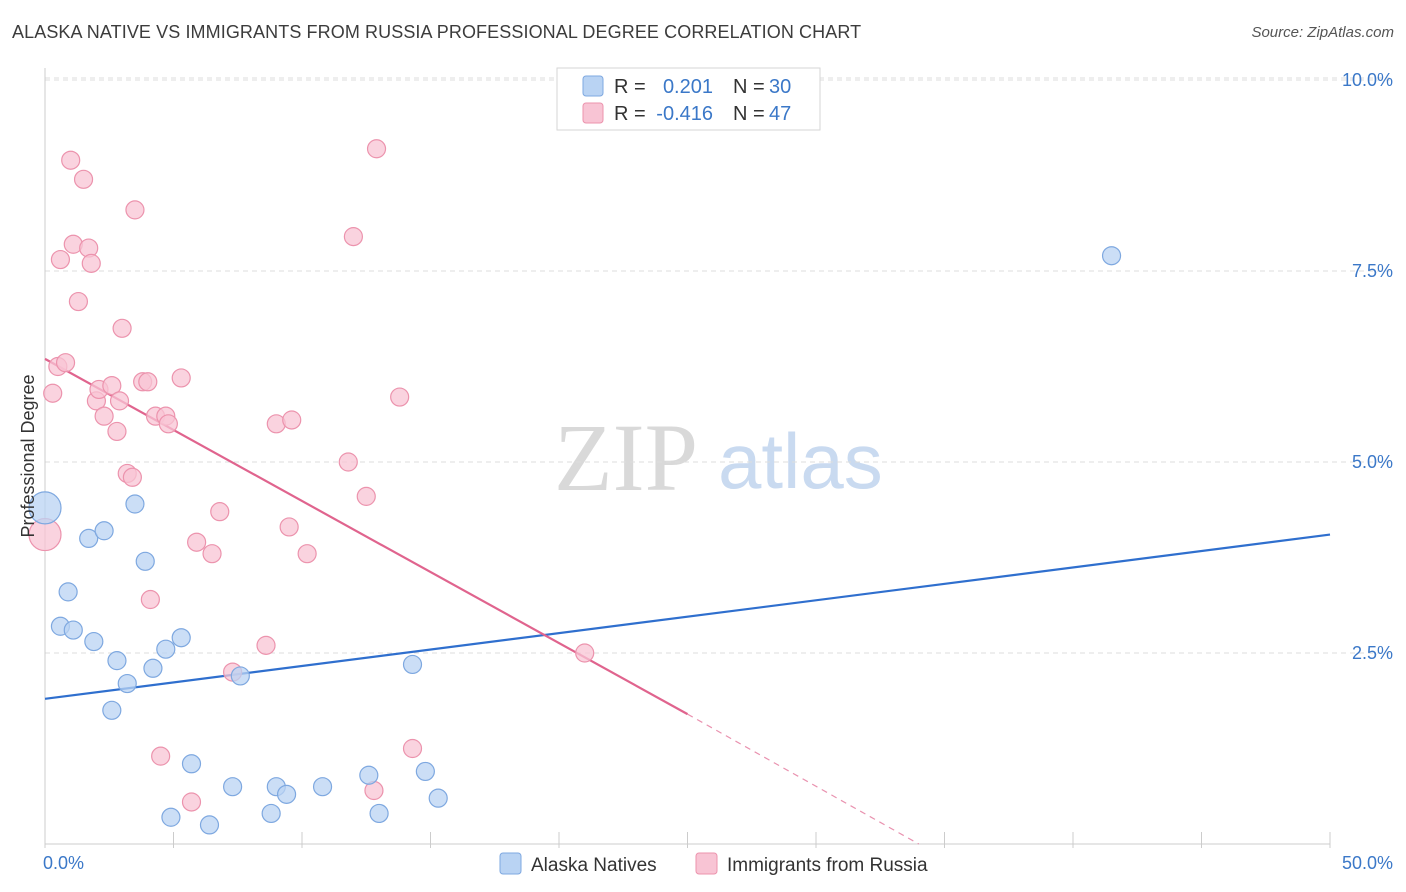  I want to click on legend-n-value-2: 47, so click(780, 114).